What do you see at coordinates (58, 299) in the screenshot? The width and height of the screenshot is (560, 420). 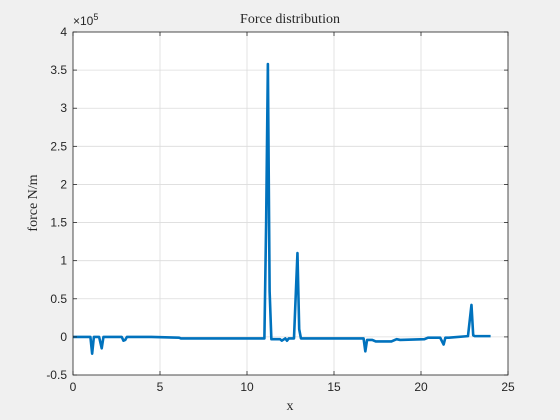 I see `y-tick-label: 0.5` at bounding box center [58, 299].